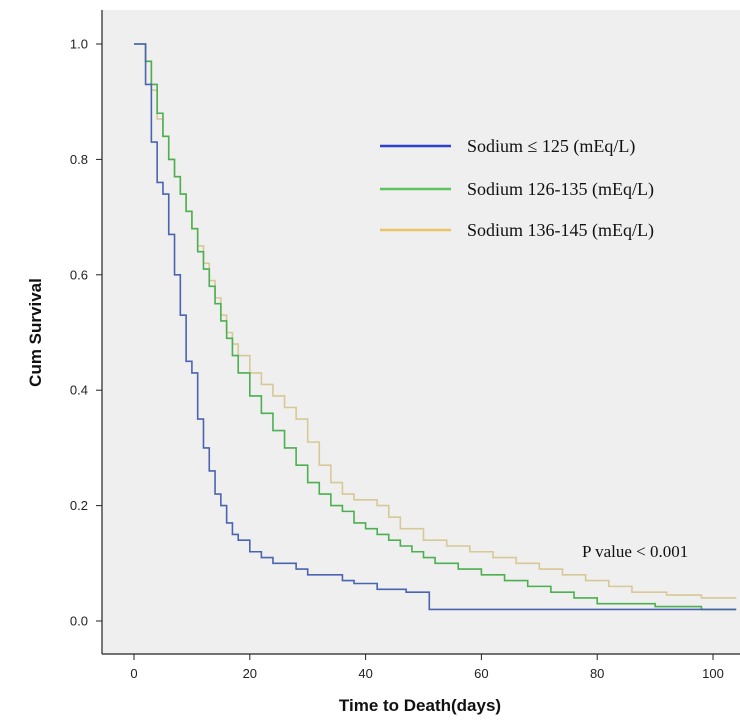 This screenshot has width=740, height=720. Describe the element at coordinates (420, 705) in the screenshot. I see `x-axis-title: Time to Death(days)` at that location.